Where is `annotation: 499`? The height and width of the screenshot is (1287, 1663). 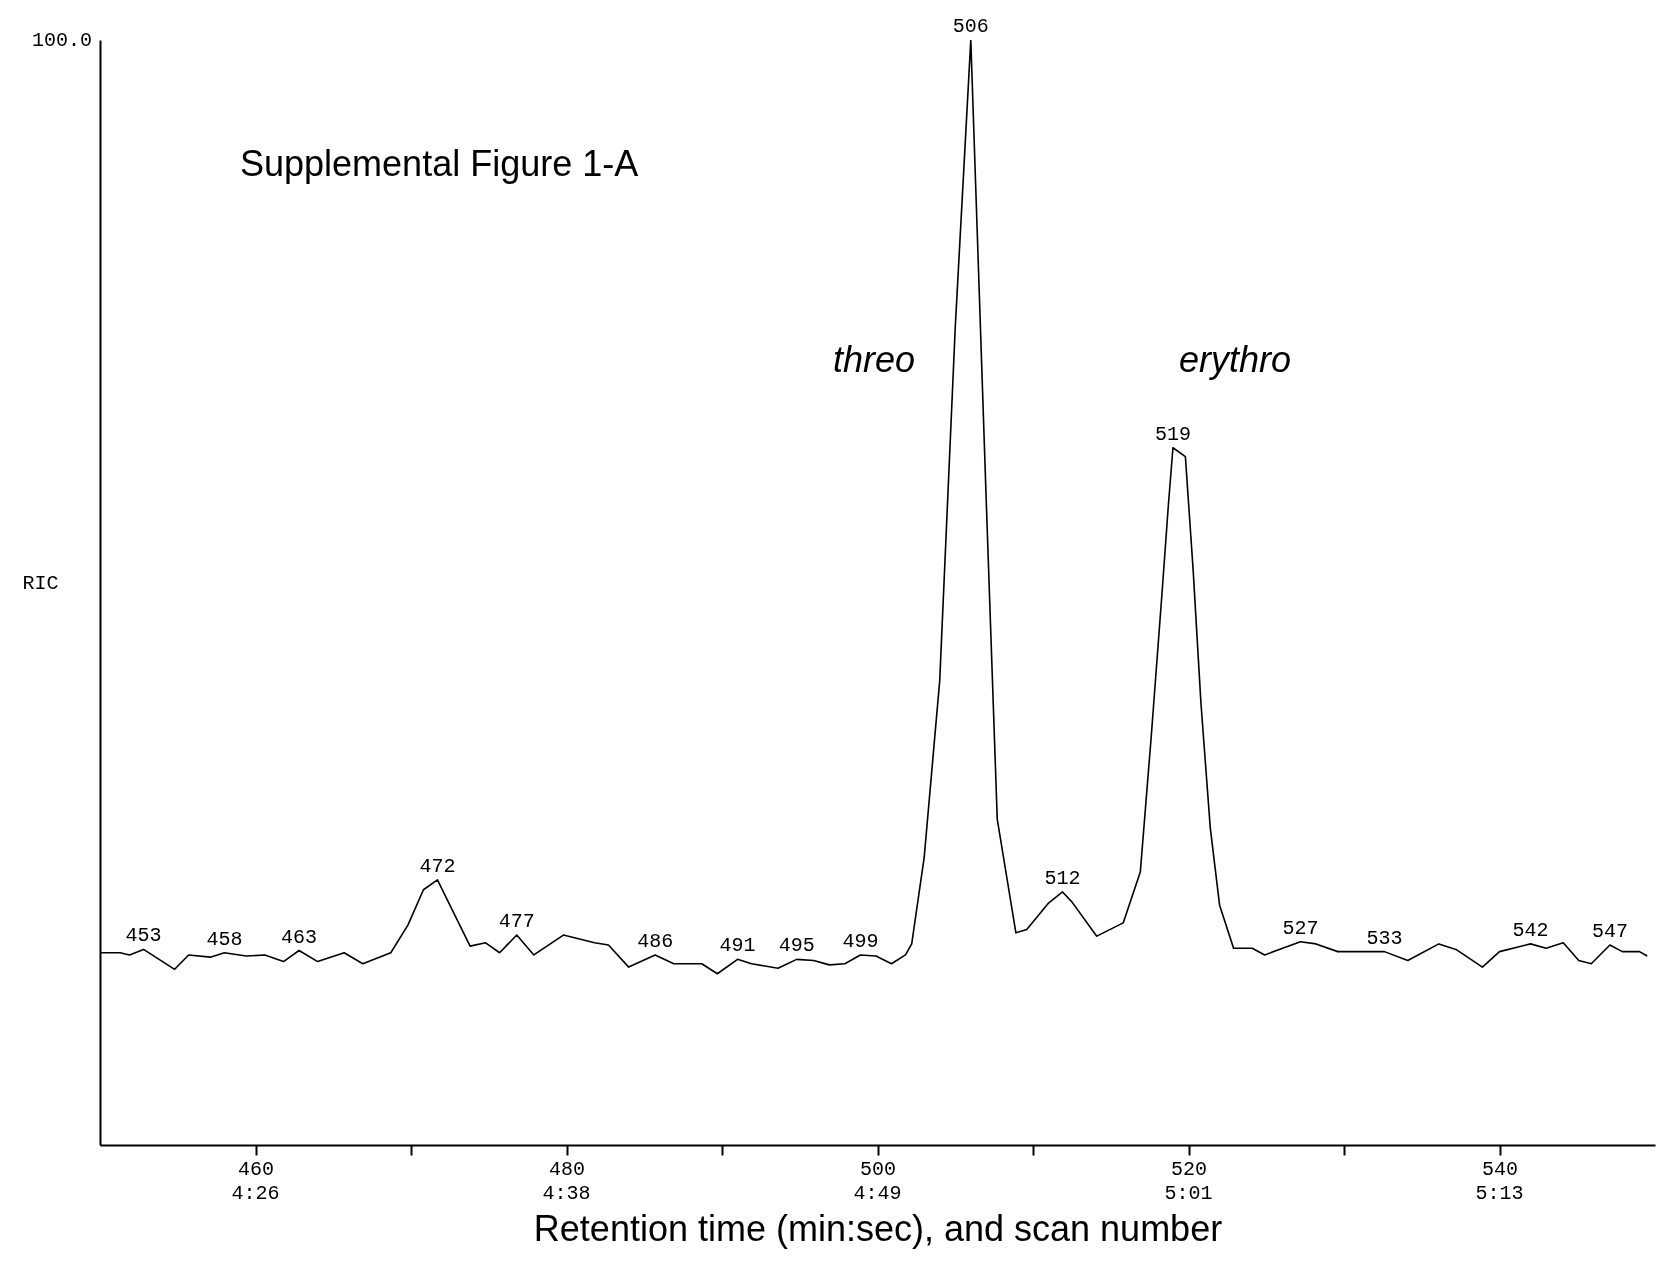 annotation: 499 is located at coordinates (860, 941).